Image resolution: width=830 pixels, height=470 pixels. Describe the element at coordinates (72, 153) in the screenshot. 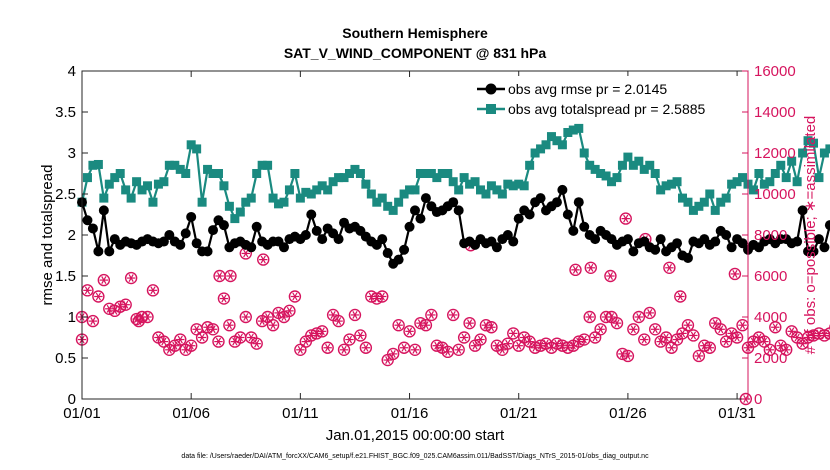

I see `left-y-tick-label: 3` at that location.